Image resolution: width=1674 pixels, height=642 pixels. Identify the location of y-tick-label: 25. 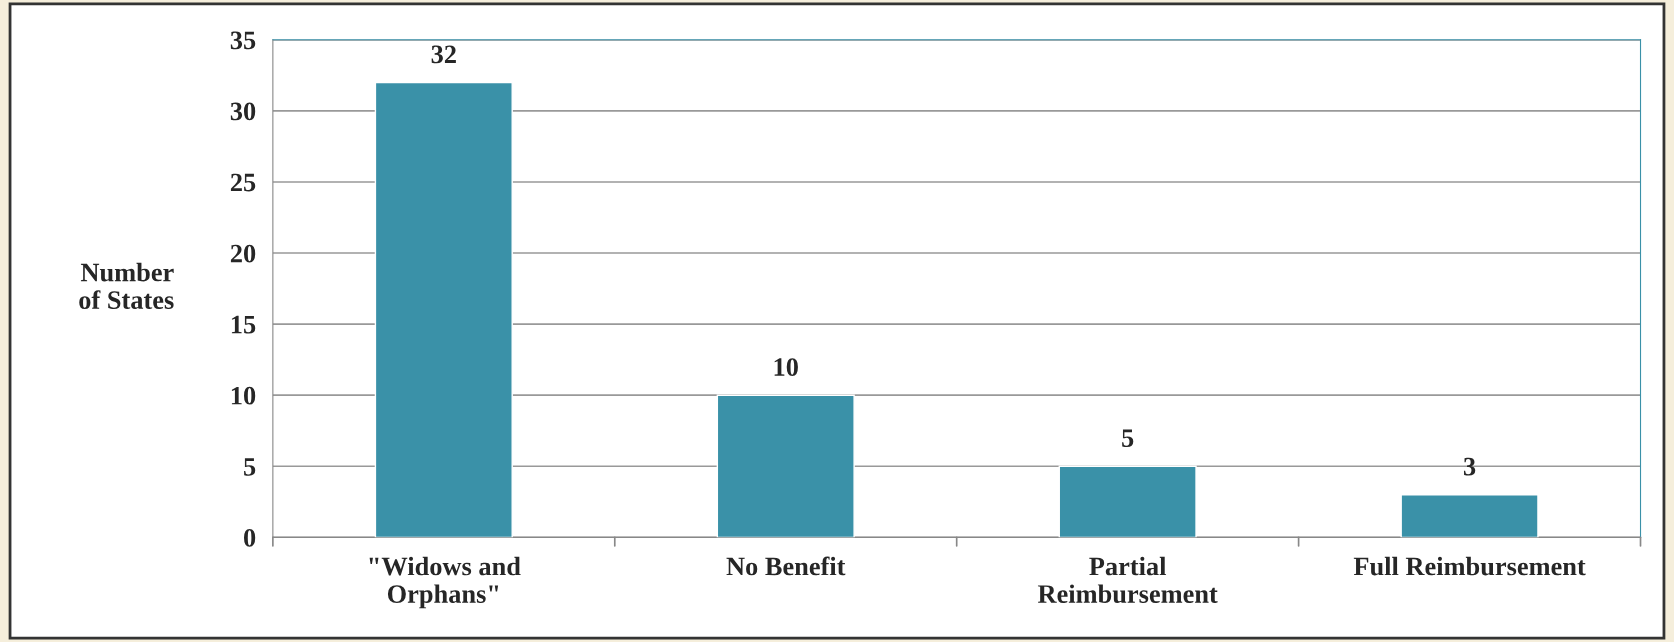
(243, 182).